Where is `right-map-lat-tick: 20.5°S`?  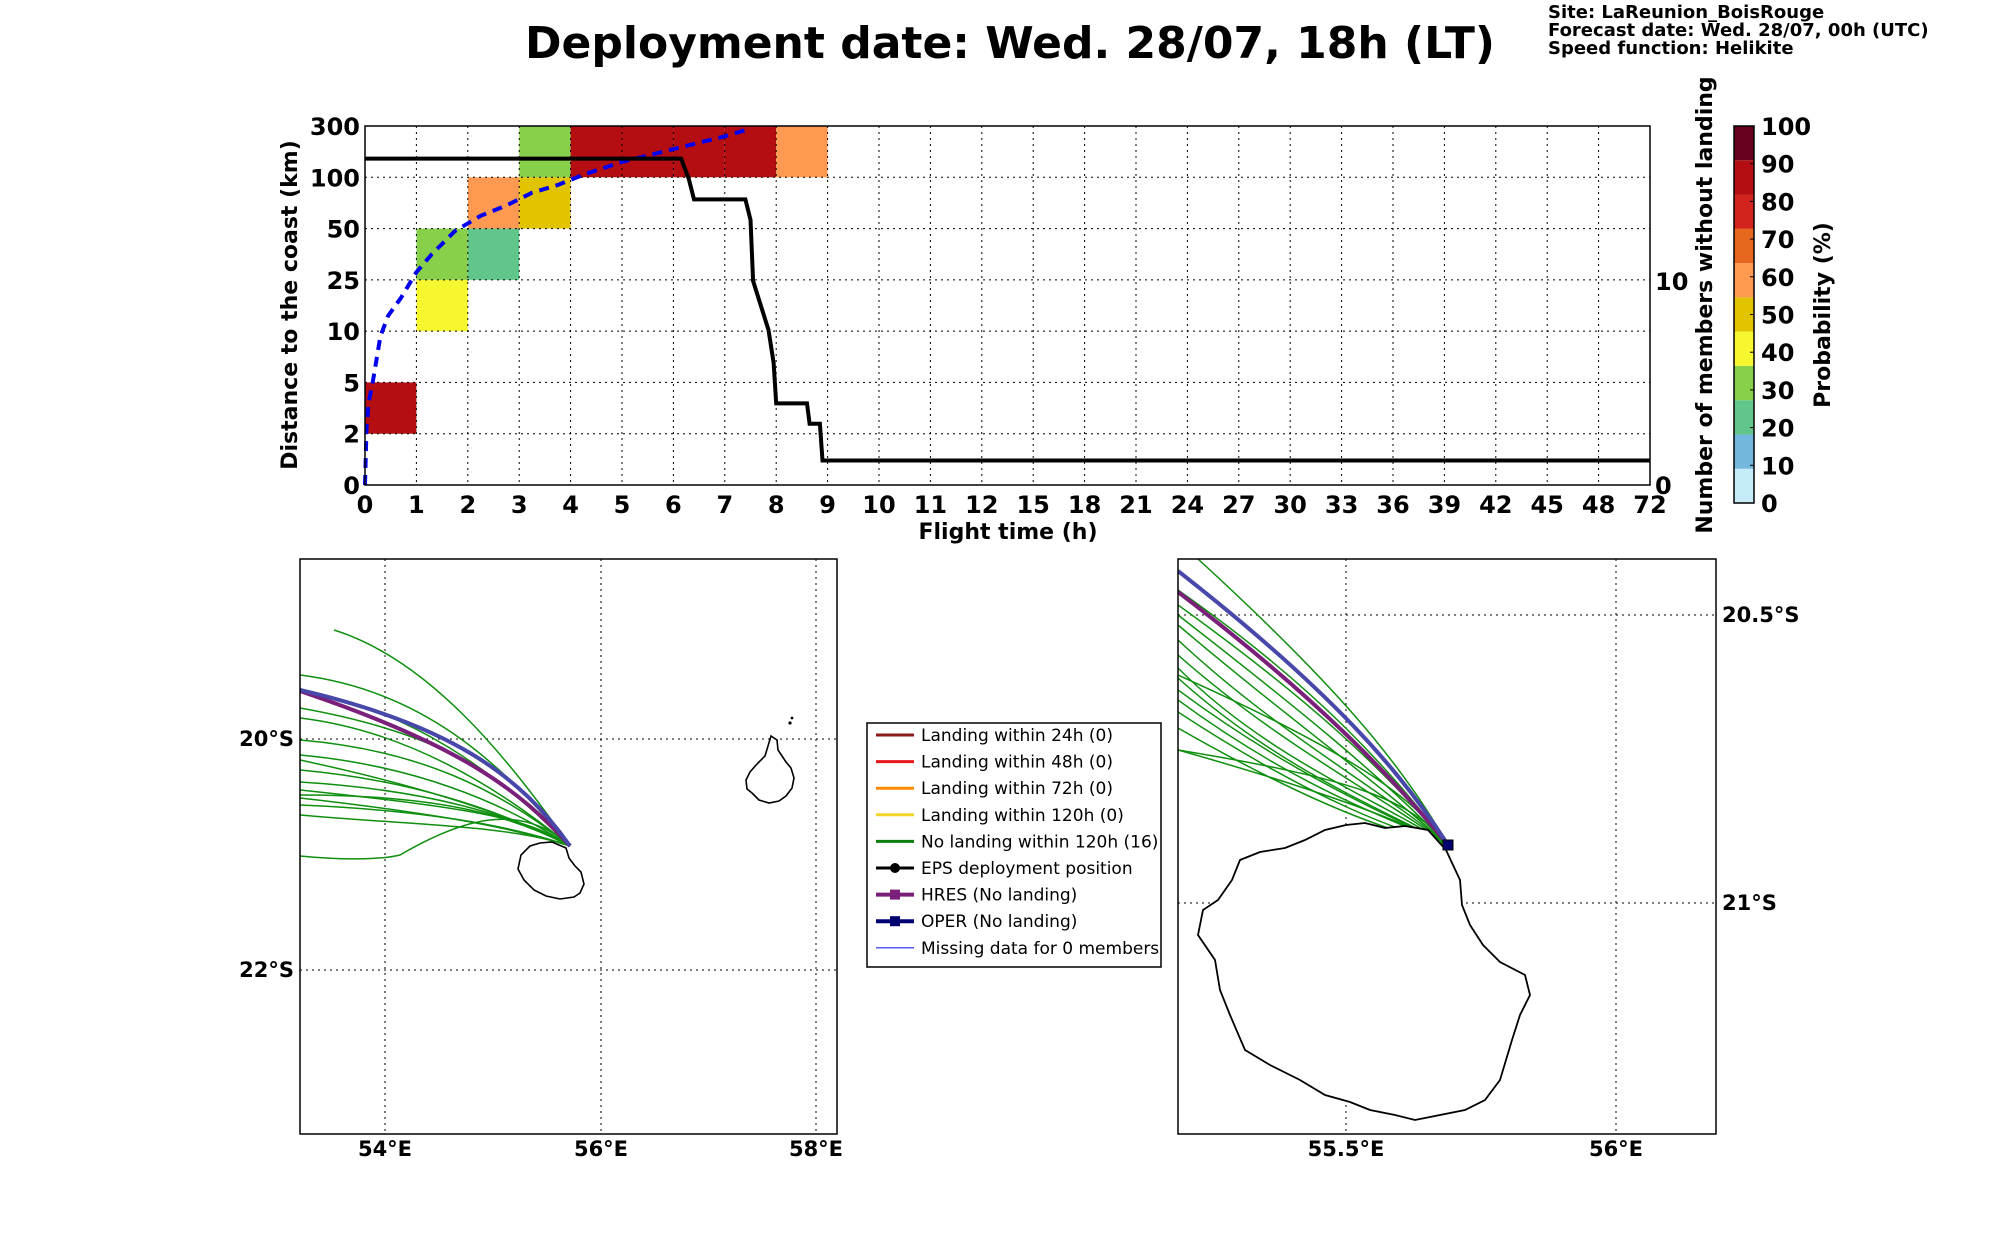
right-map-lat-tick: 20.5°S is located at coordinates (1760, 615).